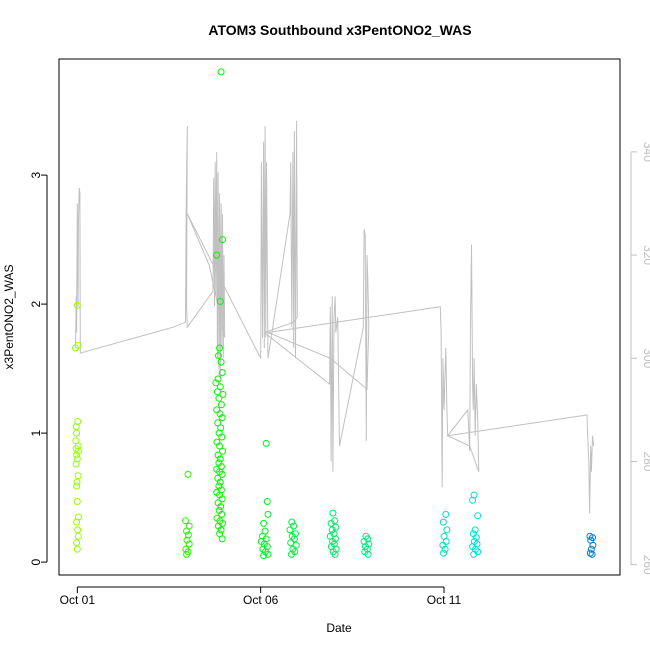 This screenshot has width=650, height=655. Describe the element at coordinates (645, 152) in the screenshot. I see `y2-tick-label: 340` at that location.